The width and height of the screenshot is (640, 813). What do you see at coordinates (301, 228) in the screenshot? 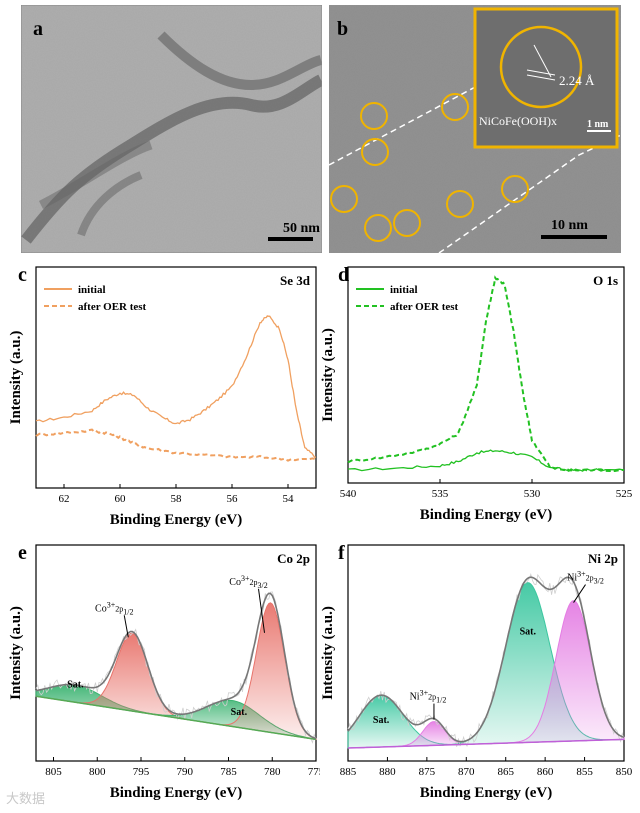
I see `scale-label-a: 50 nm` at bounding box center [301, 228].